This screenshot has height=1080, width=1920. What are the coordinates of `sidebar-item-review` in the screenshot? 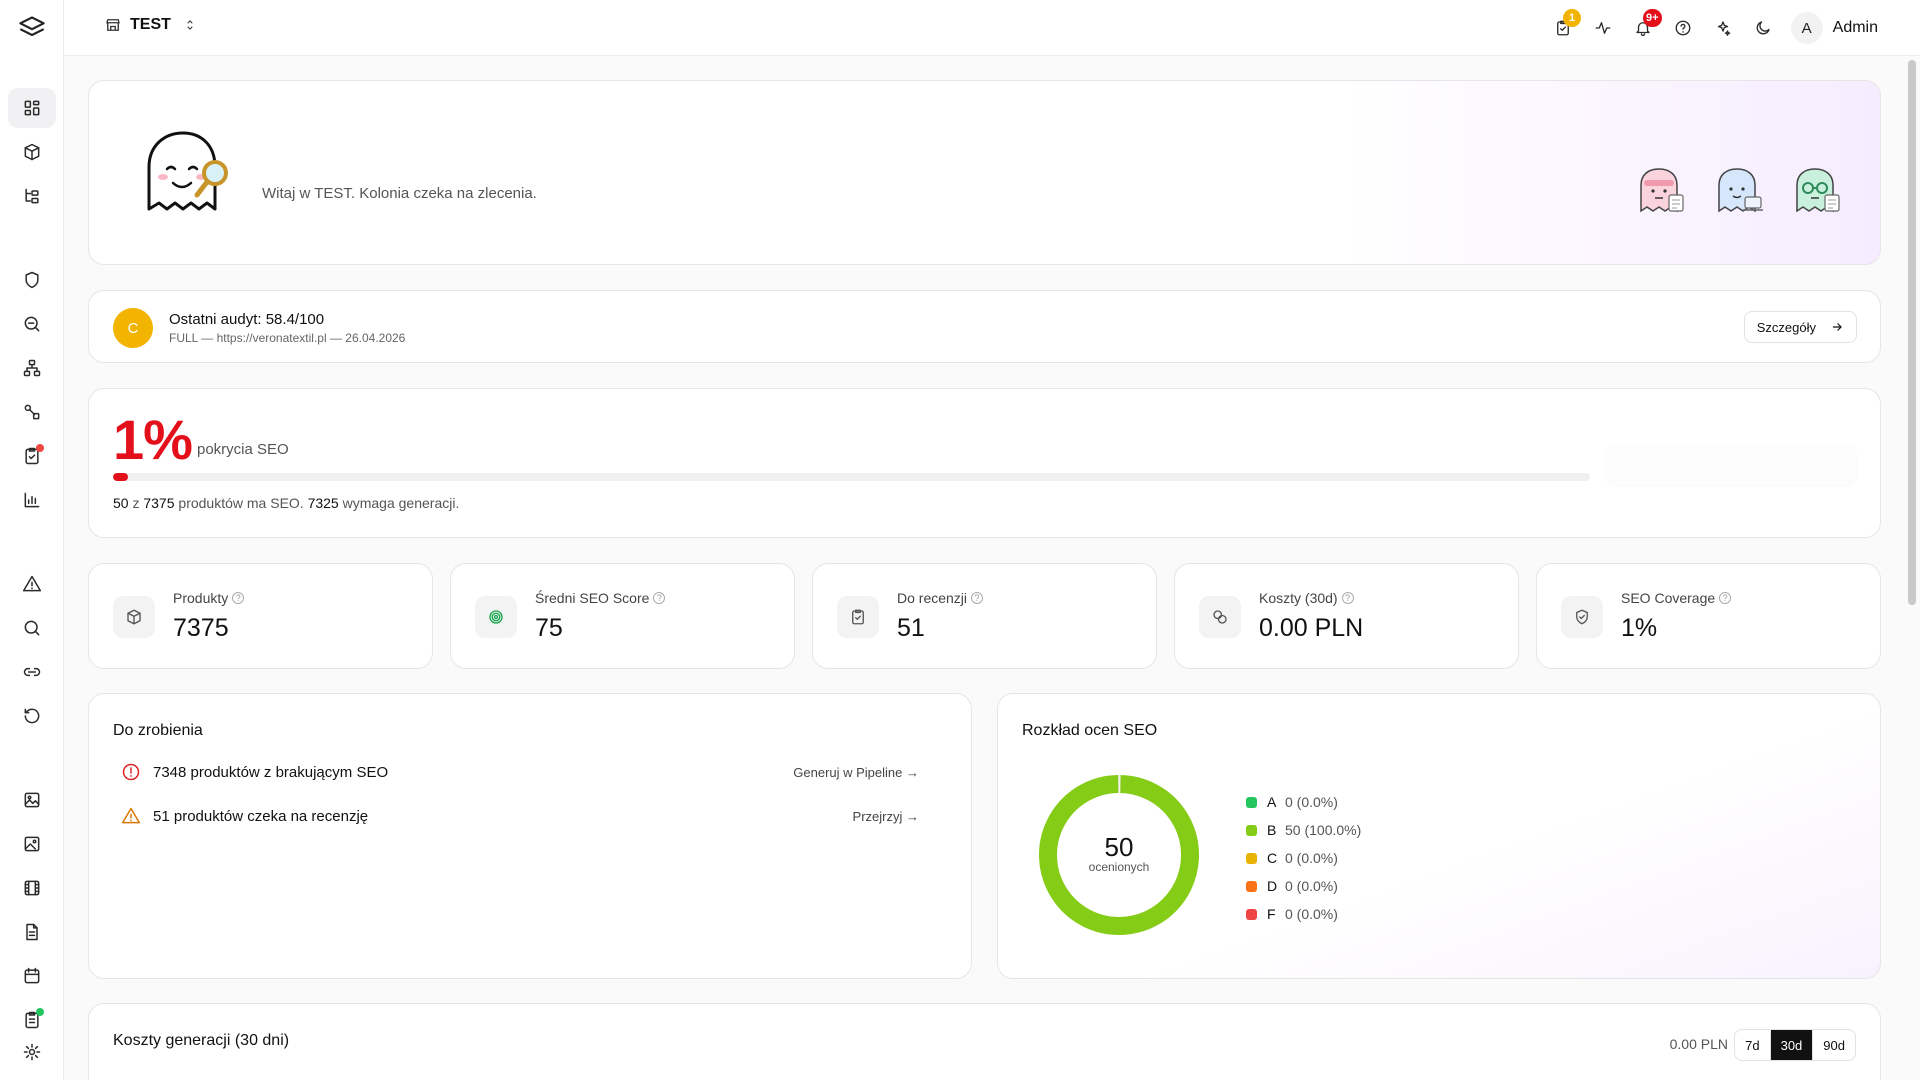 It's located at (32, 456).